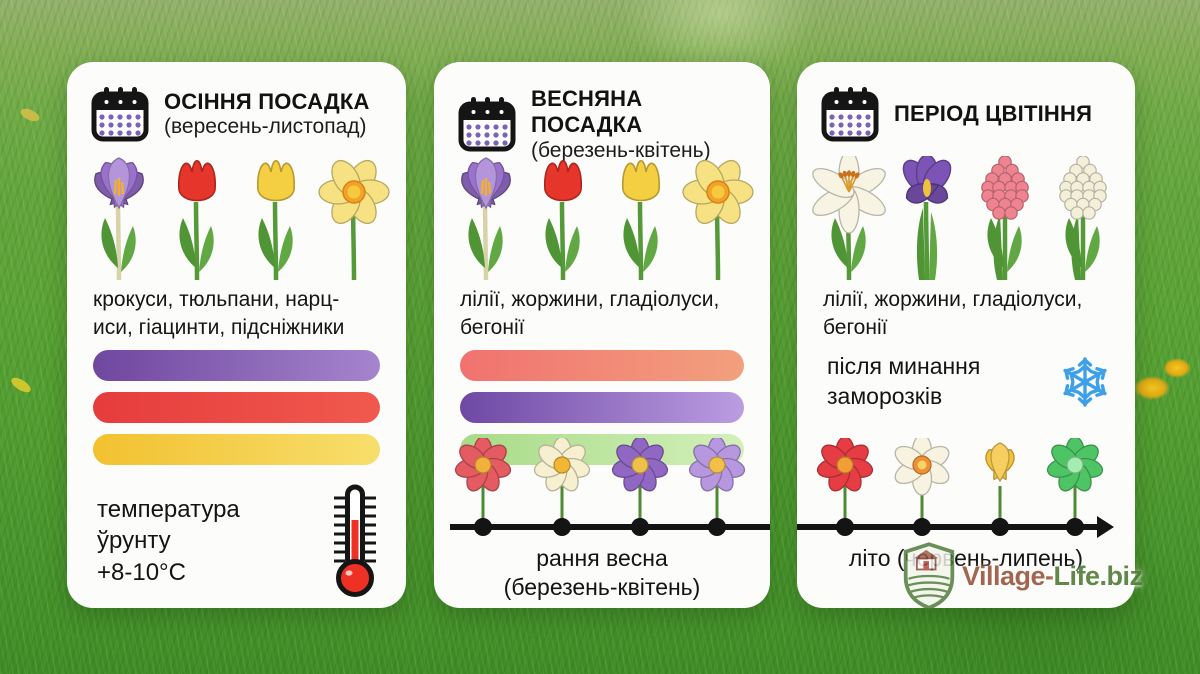  I want to click on soil-temperature-row: температура ўрунту +8-10°C, so click(240, 541).